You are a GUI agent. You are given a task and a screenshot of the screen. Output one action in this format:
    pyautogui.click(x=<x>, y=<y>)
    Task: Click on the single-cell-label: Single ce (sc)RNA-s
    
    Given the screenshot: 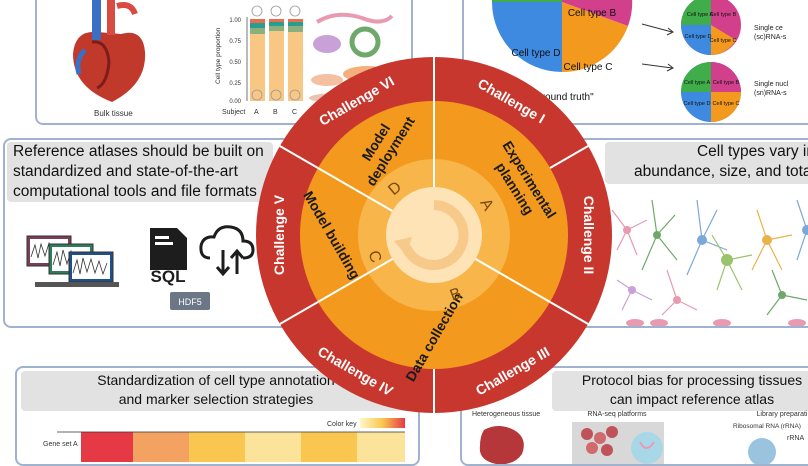 What is the action you would take?
    pyautogui.click(x=770, y=33)
    